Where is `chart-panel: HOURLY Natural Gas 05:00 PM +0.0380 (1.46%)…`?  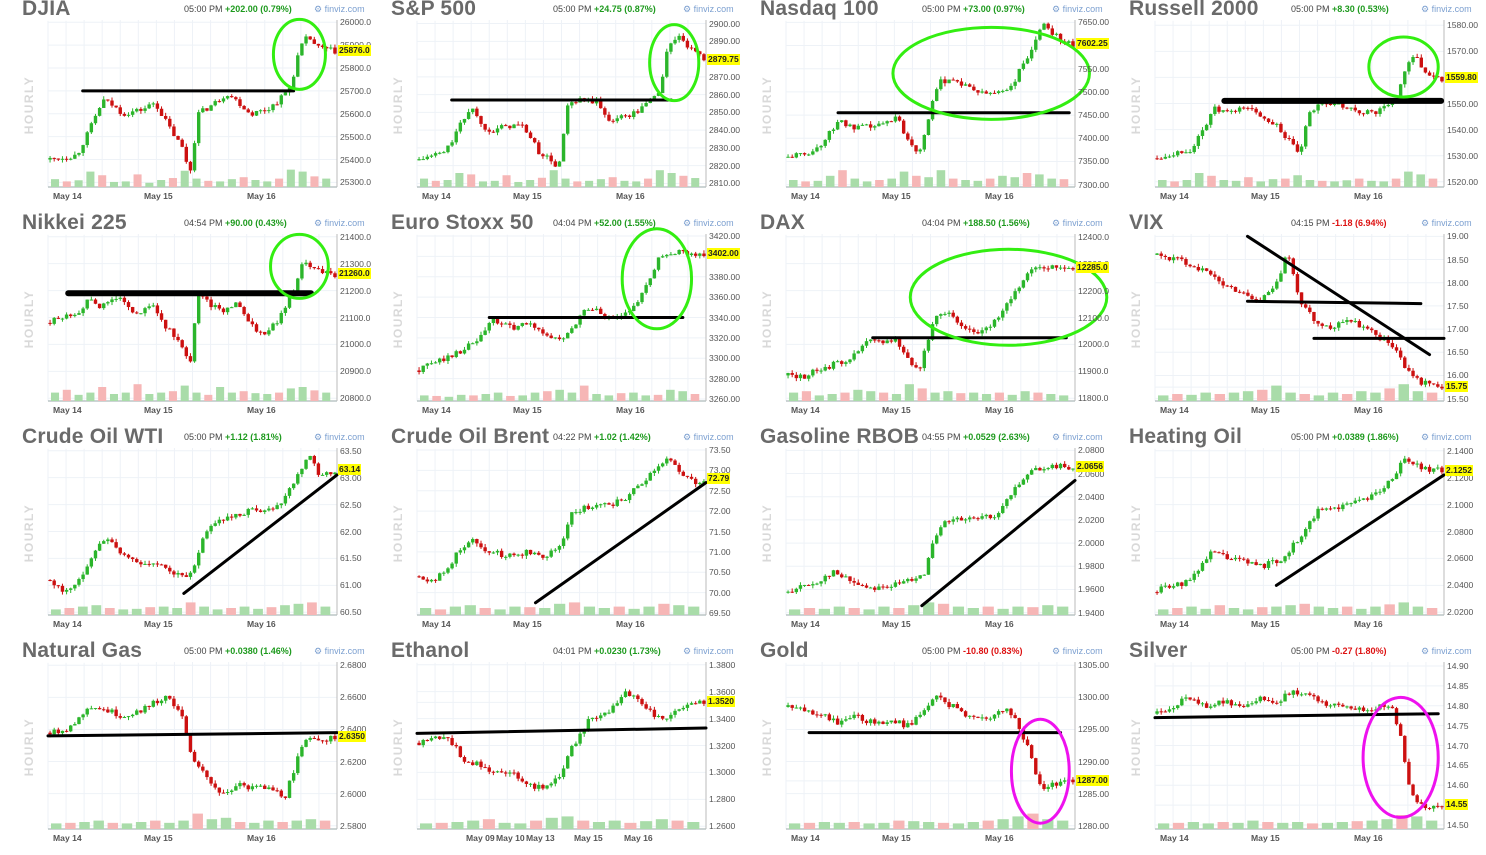
chart-panel: HOURLY Natural Gas 05:00 PM +0.0380 (1.46%)… is located at coordinates (186, 747).